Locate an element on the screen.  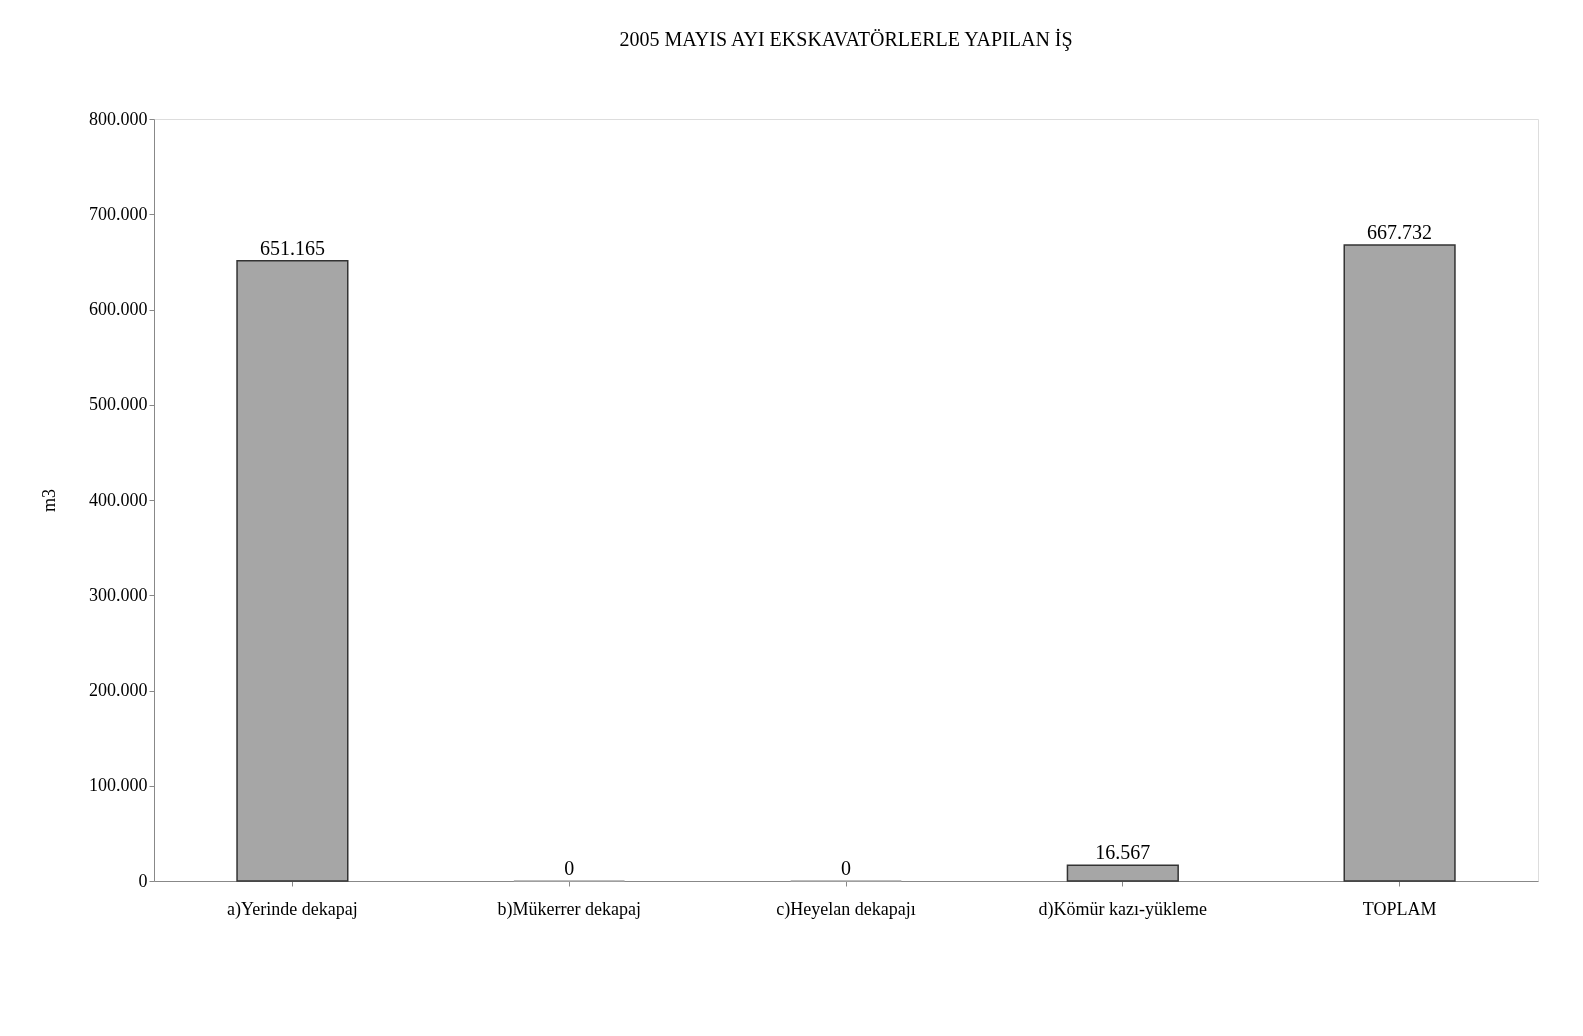
data-label: 651.165 is located at coordinates (292, 247).